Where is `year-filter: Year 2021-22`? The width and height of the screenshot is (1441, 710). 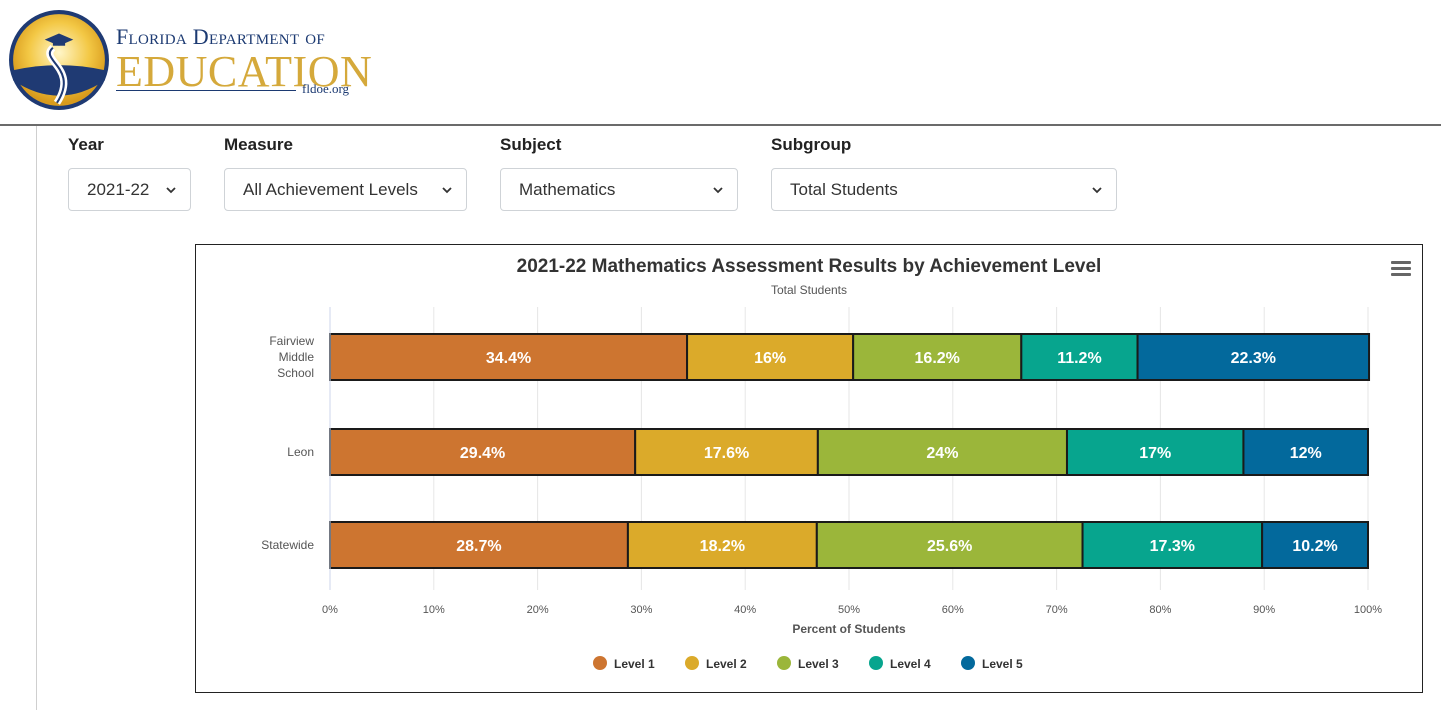
year-filter: Year 2021-22 is located at coordinates (129, 173).